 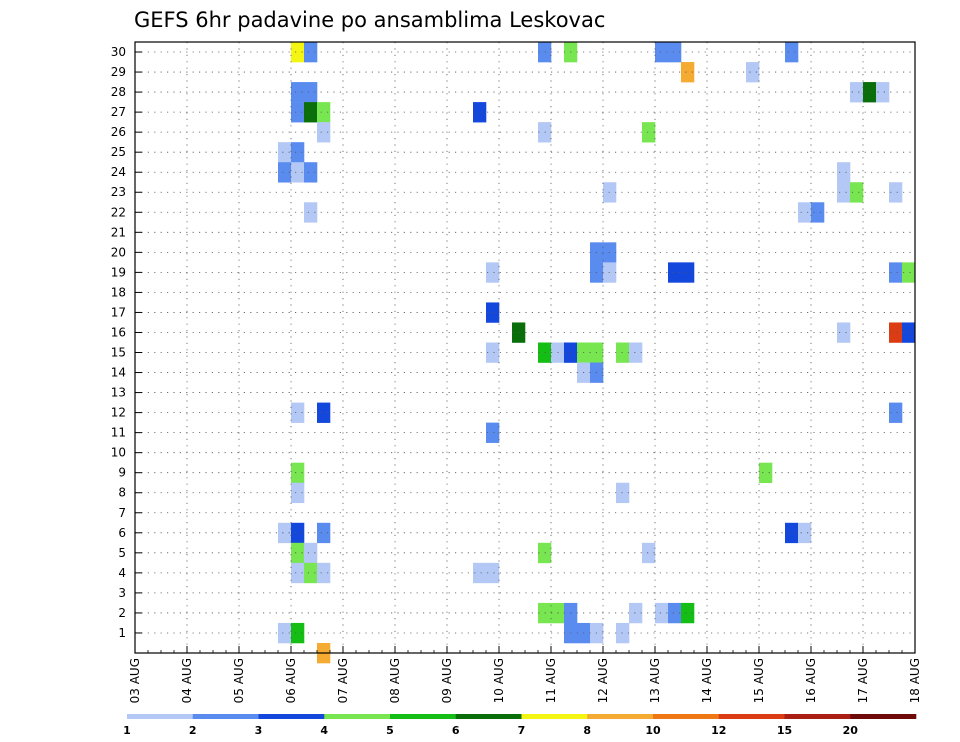 What do you see at coordinates (239, 680) in the screenshot?
I see `x-tick-label: 05 AUG` at bounding box center [239, 680].